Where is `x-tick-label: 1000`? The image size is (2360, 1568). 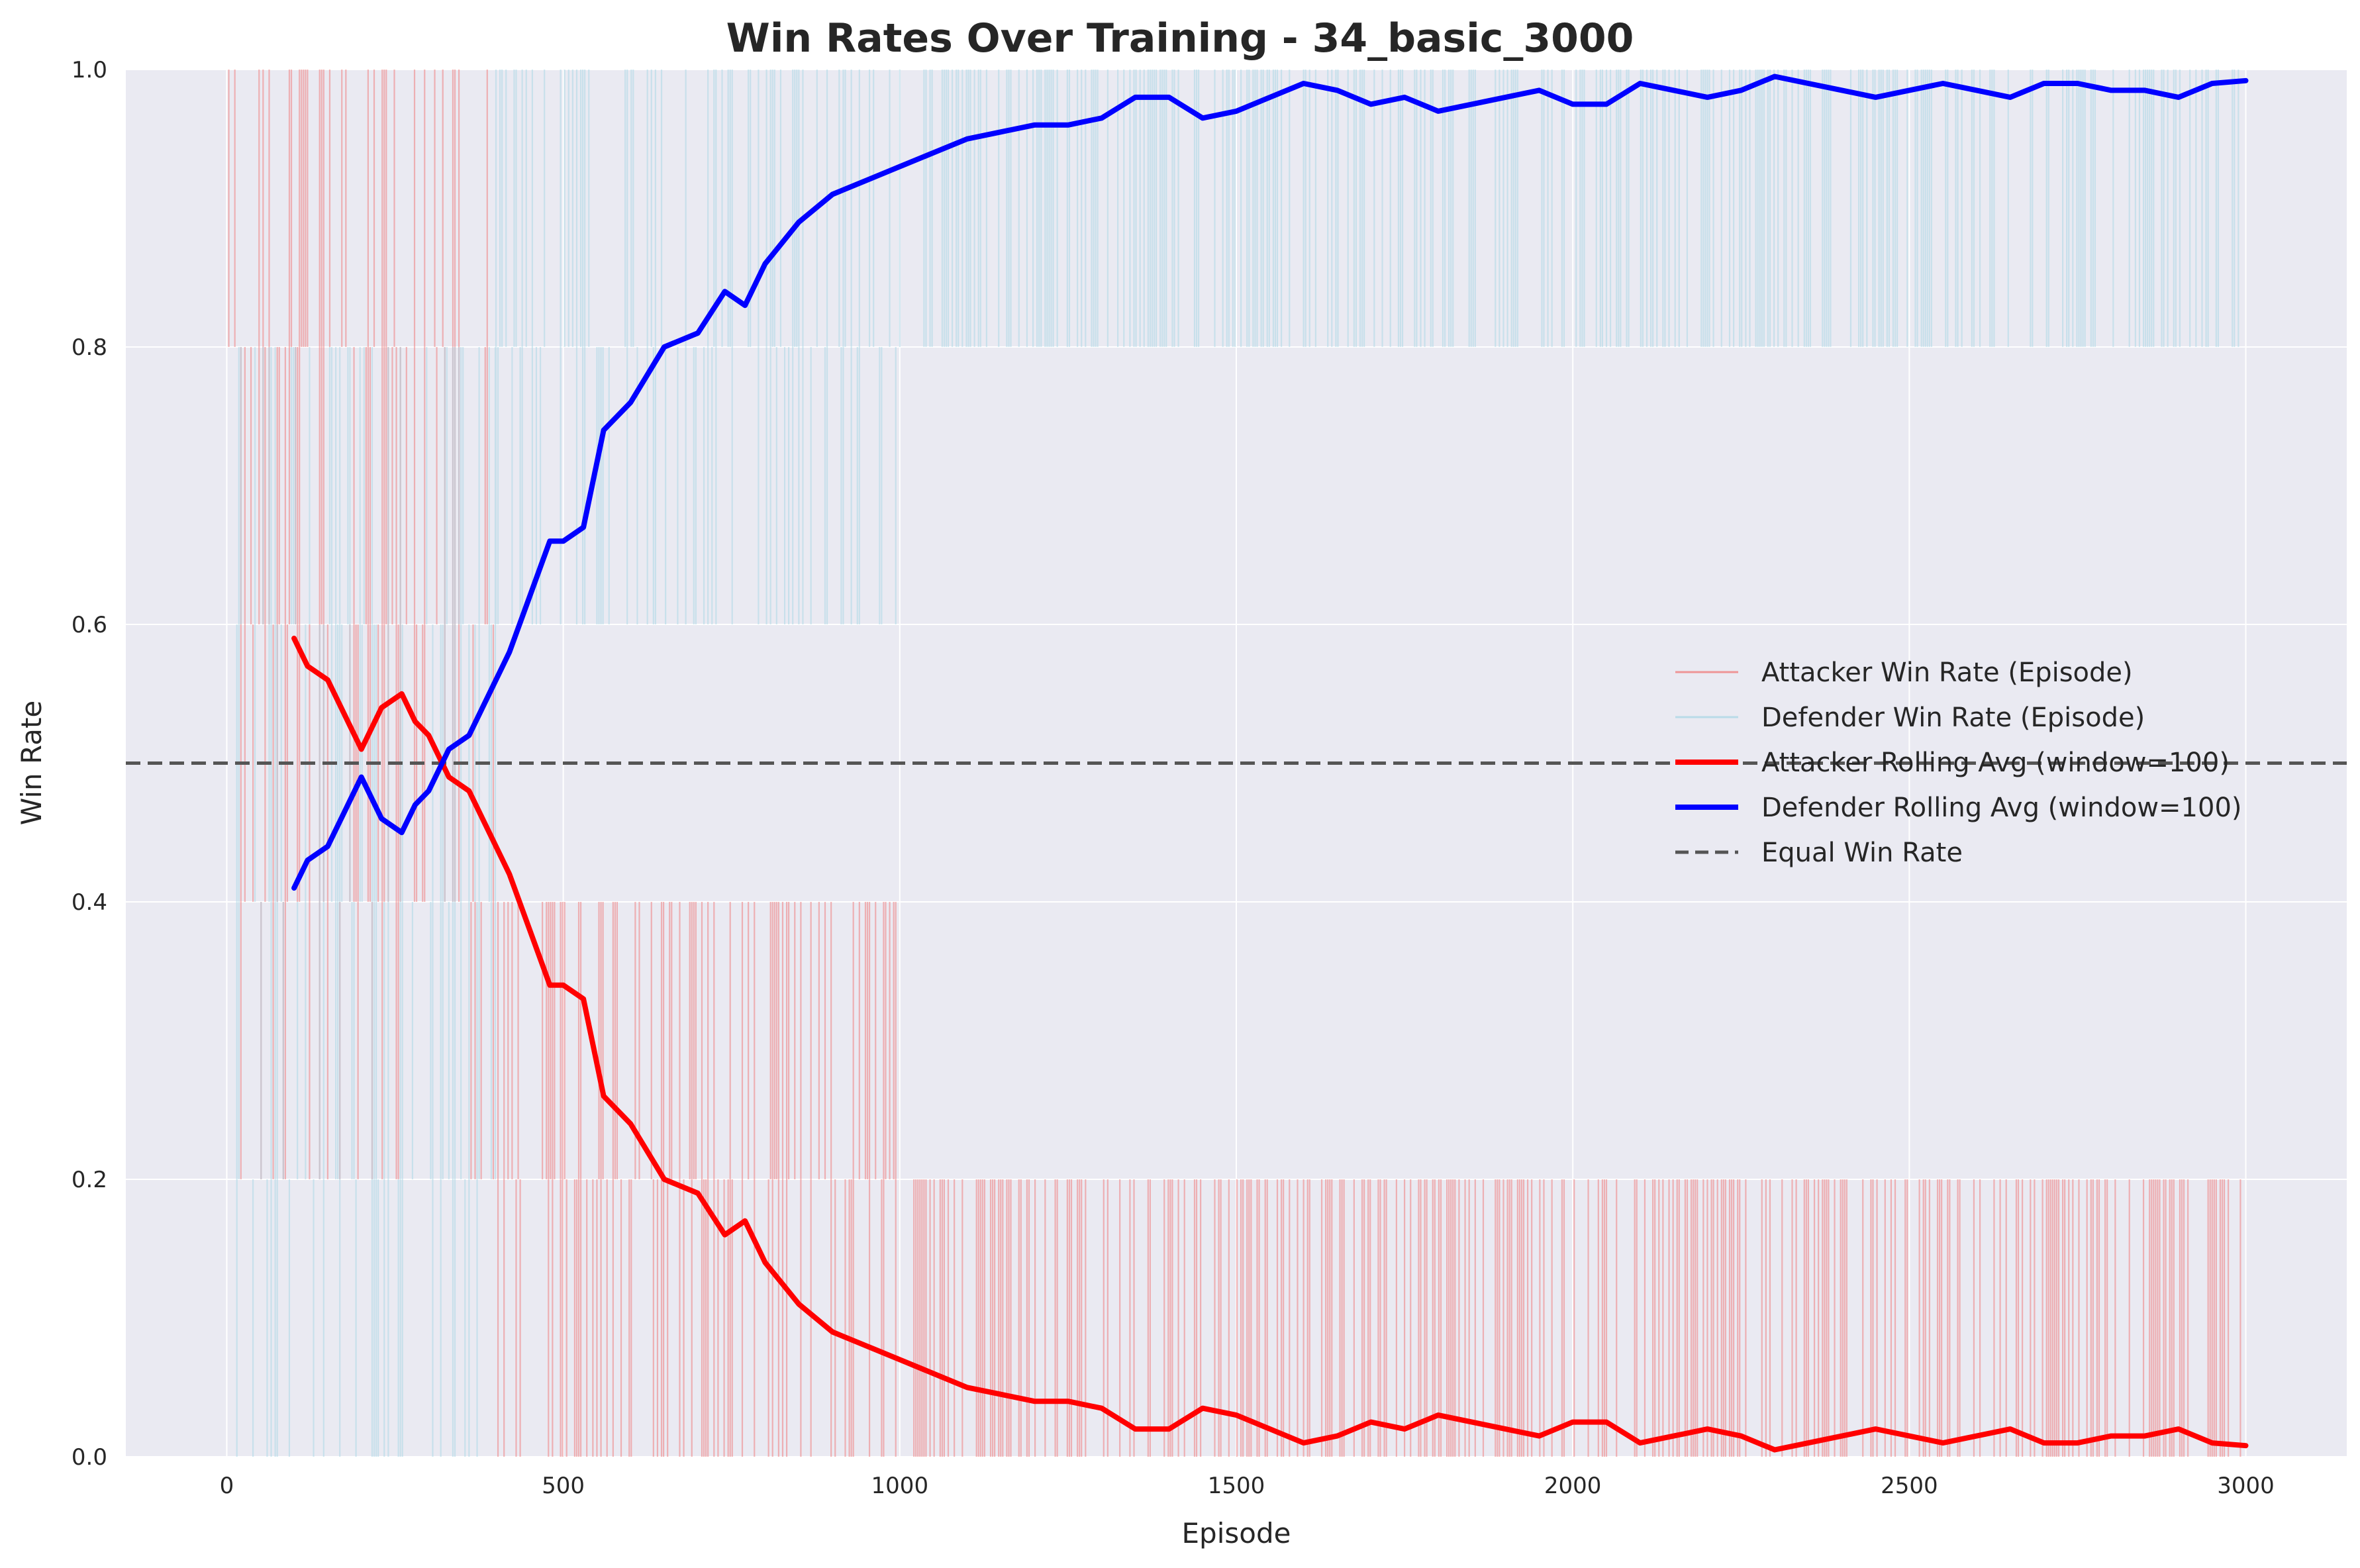
x-tick-label: 1000 is located at coordinates (900, 1486).